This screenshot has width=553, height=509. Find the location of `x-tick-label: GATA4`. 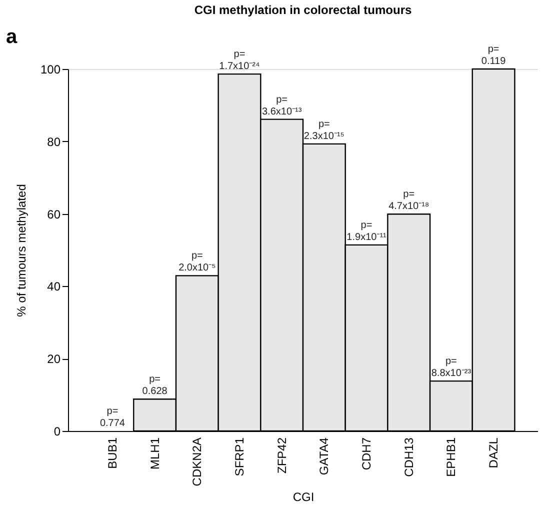

x-tick-label: GATA4 is located at coordinates (324, 456).